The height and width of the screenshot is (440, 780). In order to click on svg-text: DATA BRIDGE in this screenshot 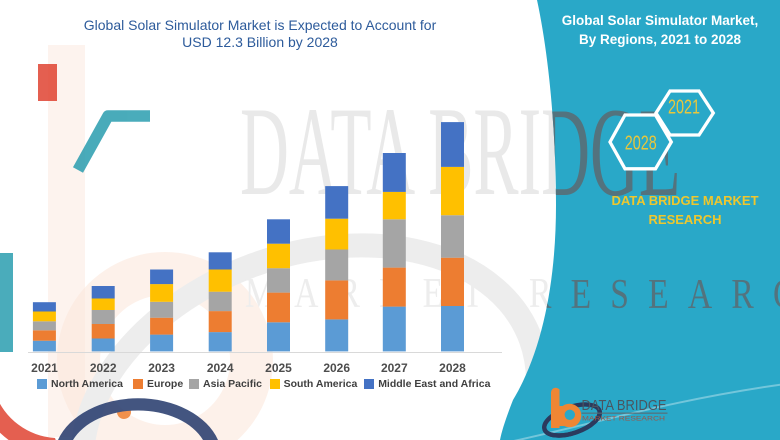, I will do `click(624, 405)`.